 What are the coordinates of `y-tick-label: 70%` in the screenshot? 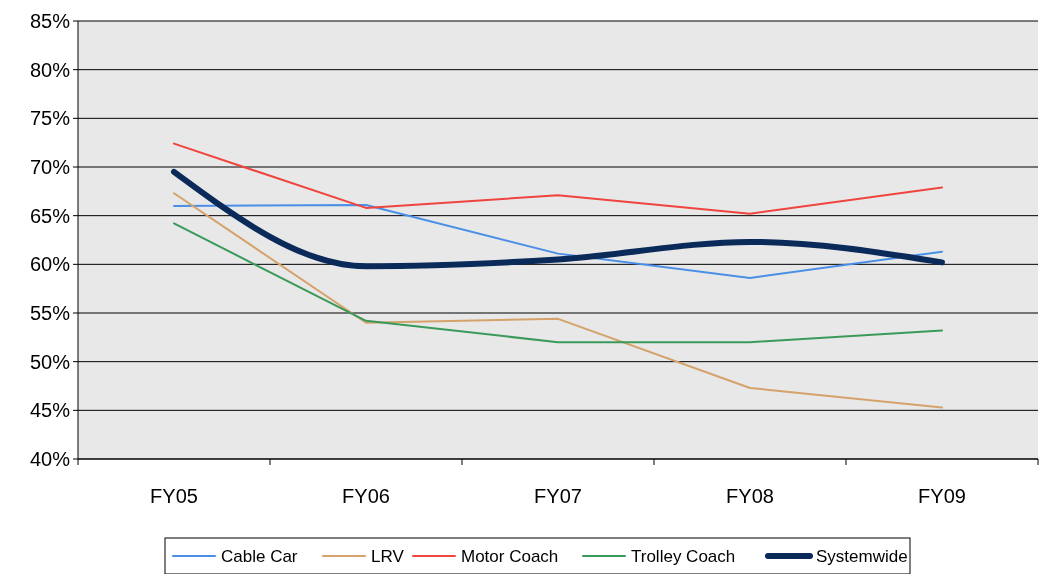 It's located at (50, 167).